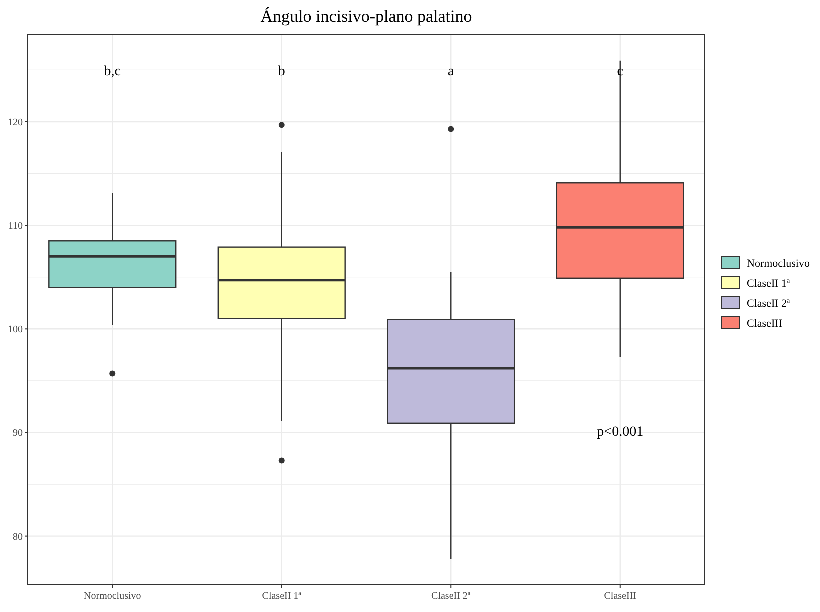 The height and width of the screenshot is (612, 820). I want to click on y-tick-label: 100, so click(15, 330).